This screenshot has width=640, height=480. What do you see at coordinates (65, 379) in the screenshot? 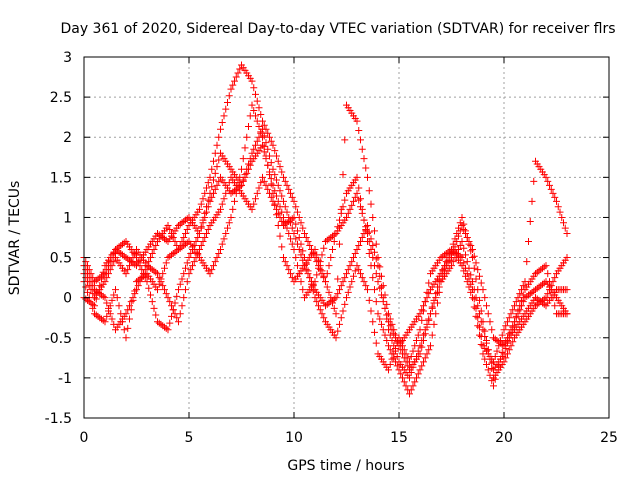
I see `y-tick-label: -1` at bounding box center [65, 379].